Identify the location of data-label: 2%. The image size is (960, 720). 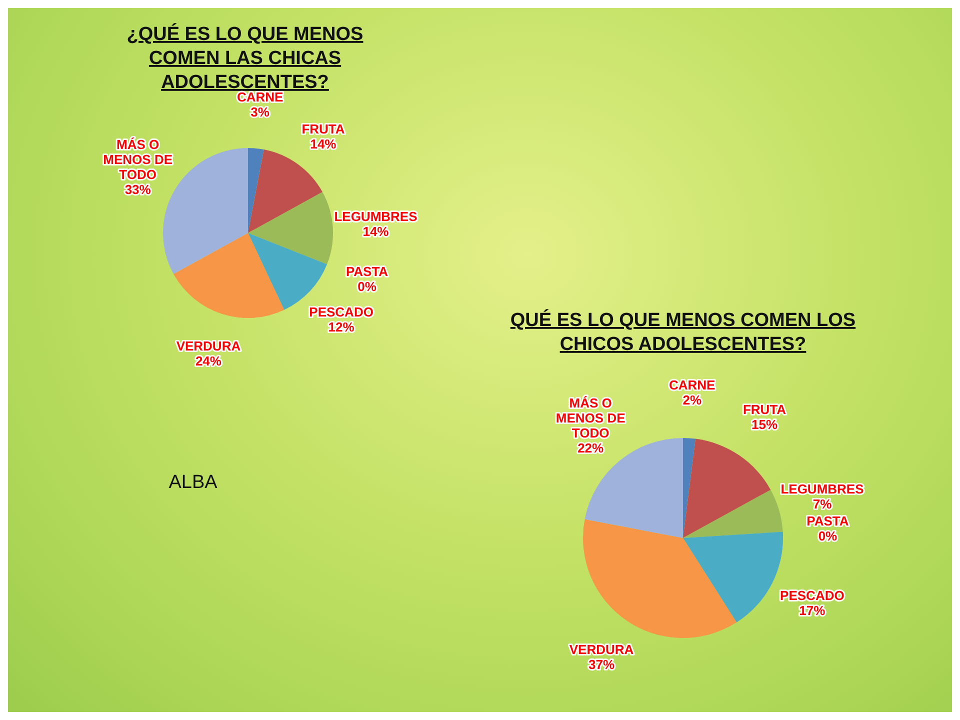
(692, 400).